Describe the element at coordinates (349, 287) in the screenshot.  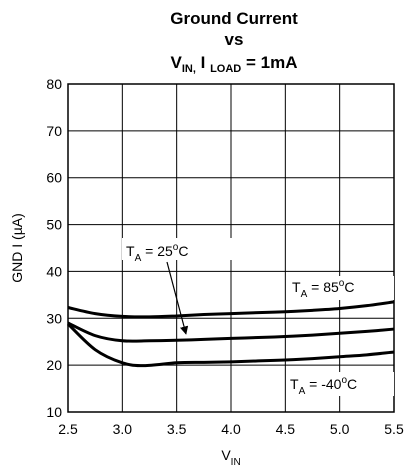
I see `annotation-85c-unit: C` at that location.